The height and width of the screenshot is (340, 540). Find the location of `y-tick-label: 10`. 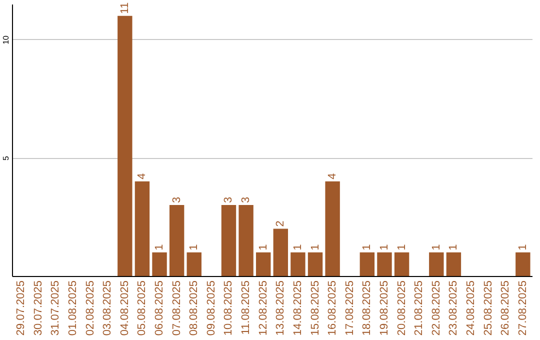

y-tick-label: 10 is located at coordinates (6, 39).